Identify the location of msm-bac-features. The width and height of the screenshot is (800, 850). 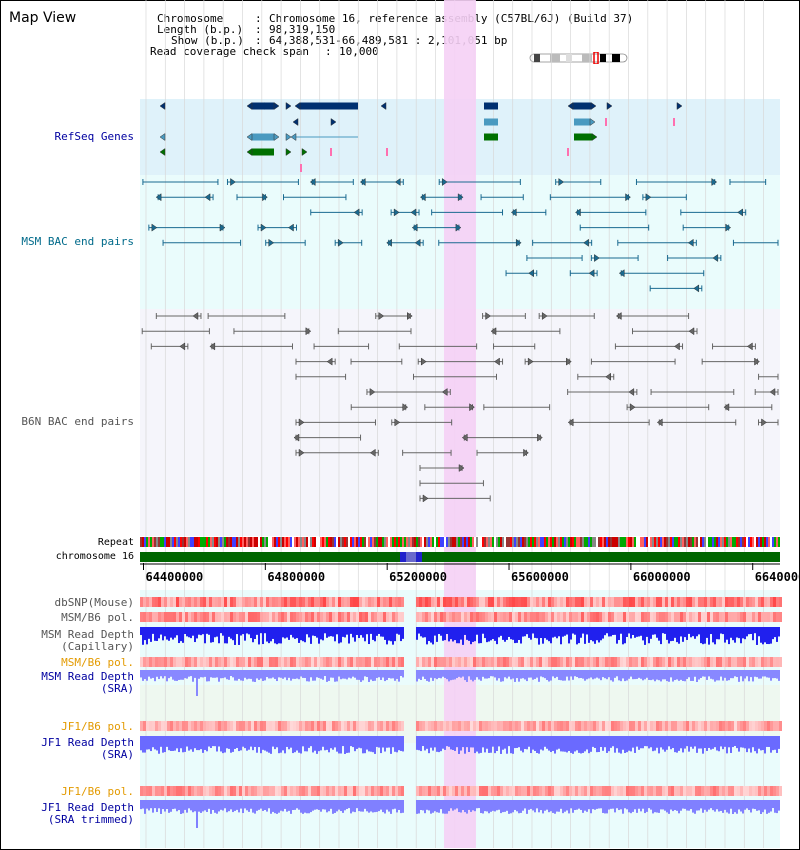
(460, 235).